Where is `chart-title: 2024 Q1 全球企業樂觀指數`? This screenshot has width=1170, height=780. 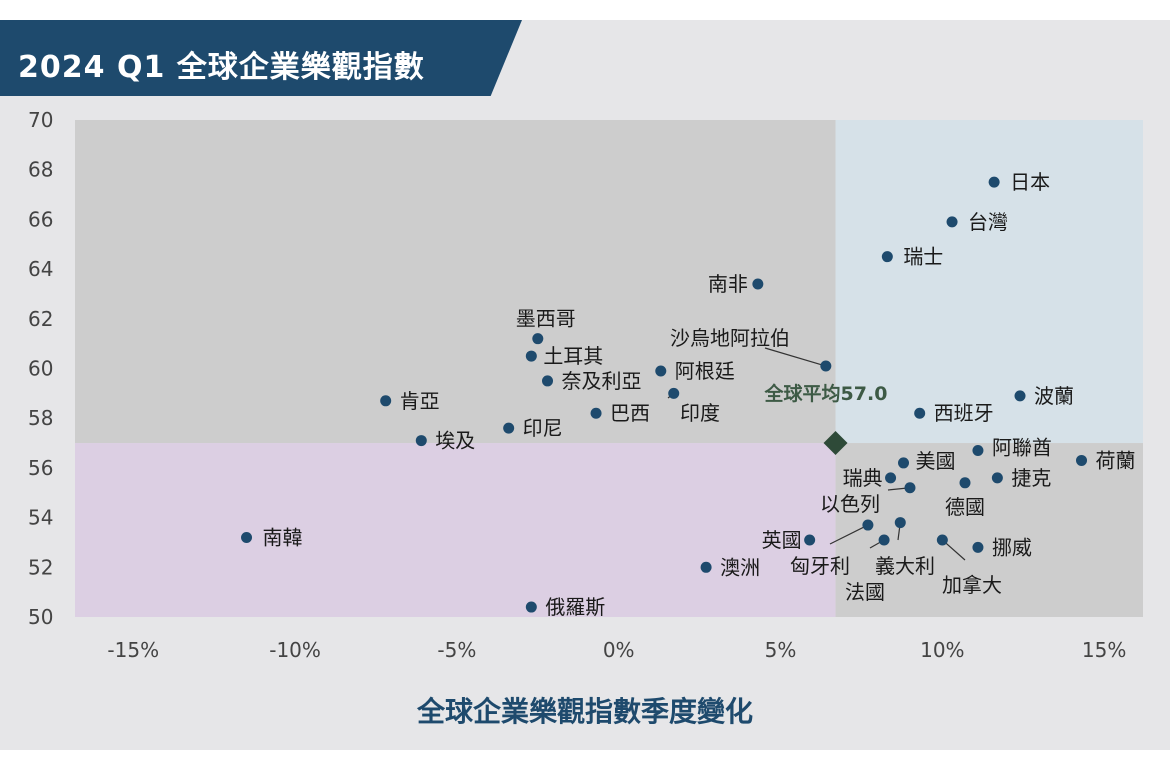 chart-title: 2024 Q1 全球企業樂觀指數 is located at coordinates (221, 67).